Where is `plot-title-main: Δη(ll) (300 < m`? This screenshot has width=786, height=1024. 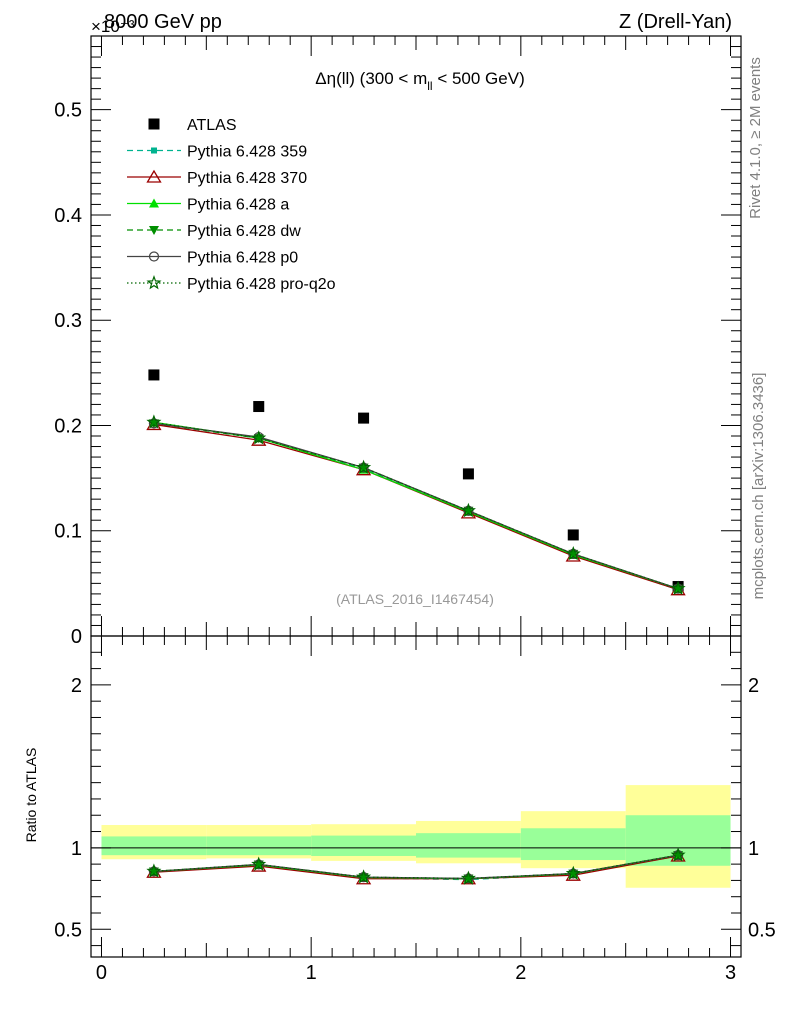
plot-title-main: Δη(ll) (300 < m is located at coordinates (371, 78).